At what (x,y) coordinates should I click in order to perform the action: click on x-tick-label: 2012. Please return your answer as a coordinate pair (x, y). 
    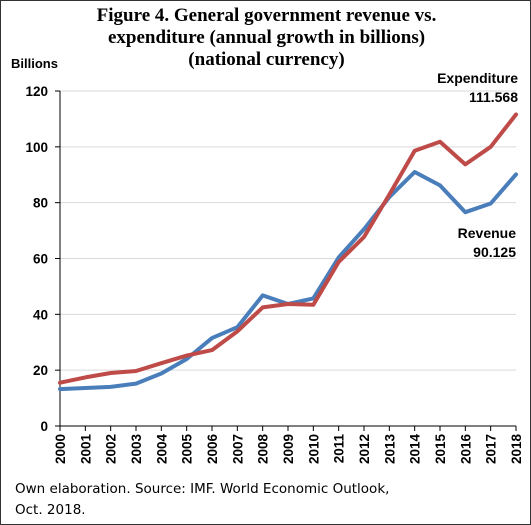
    Looking at the image, I should click on (364, 449).